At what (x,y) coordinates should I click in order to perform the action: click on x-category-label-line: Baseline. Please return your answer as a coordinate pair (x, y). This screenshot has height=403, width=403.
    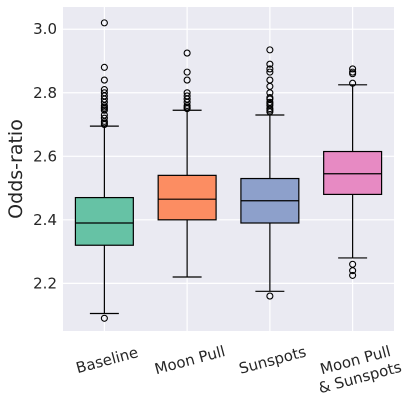
    Looking at the image, I should click on (107, 360).